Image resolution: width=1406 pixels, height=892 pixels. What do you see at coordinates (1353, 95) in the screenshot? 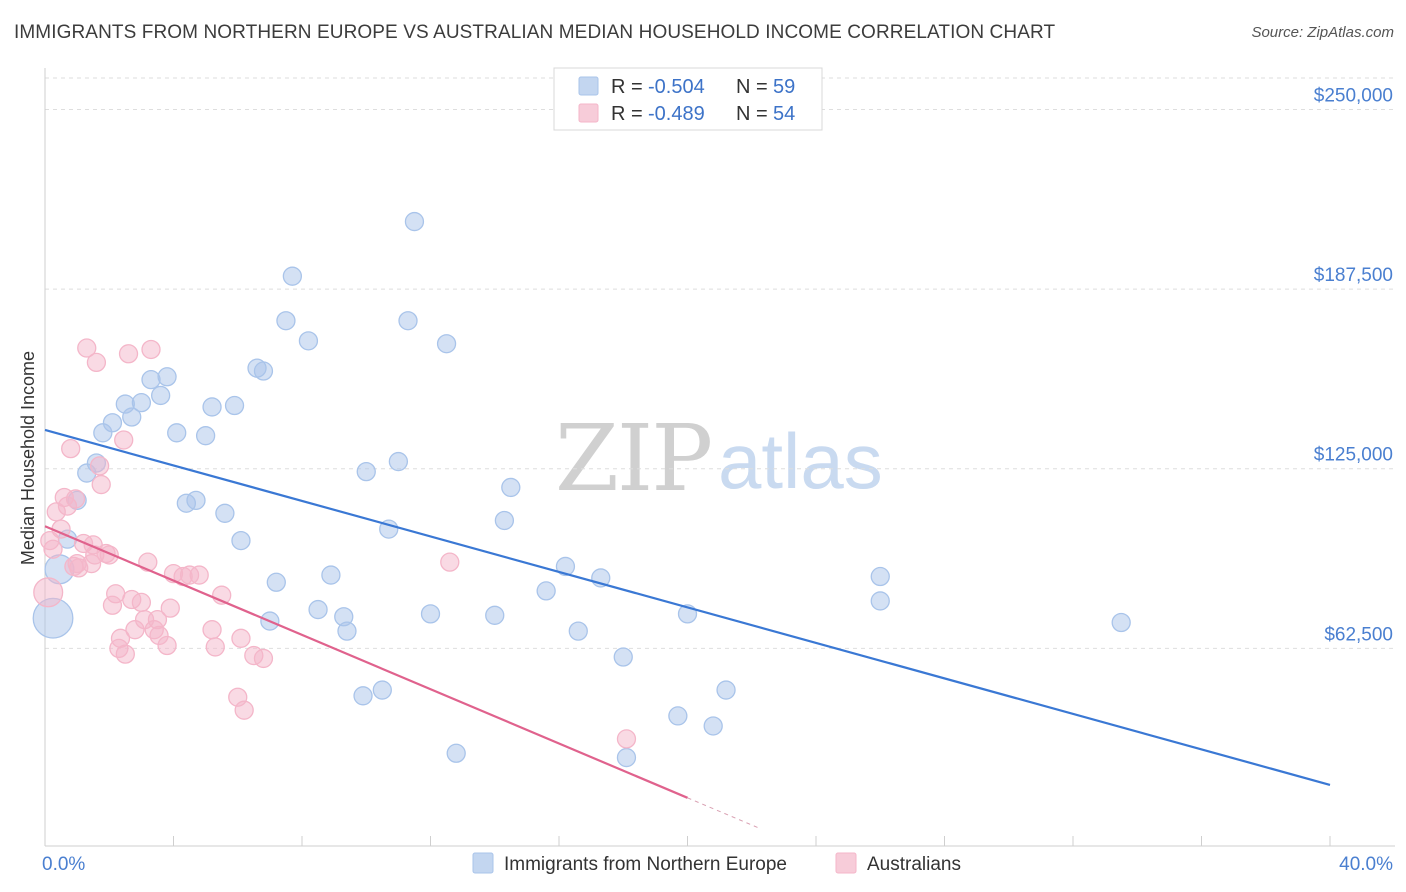
I see `y-tick-label-3: $250,000` at bounding box center [1353, 95].